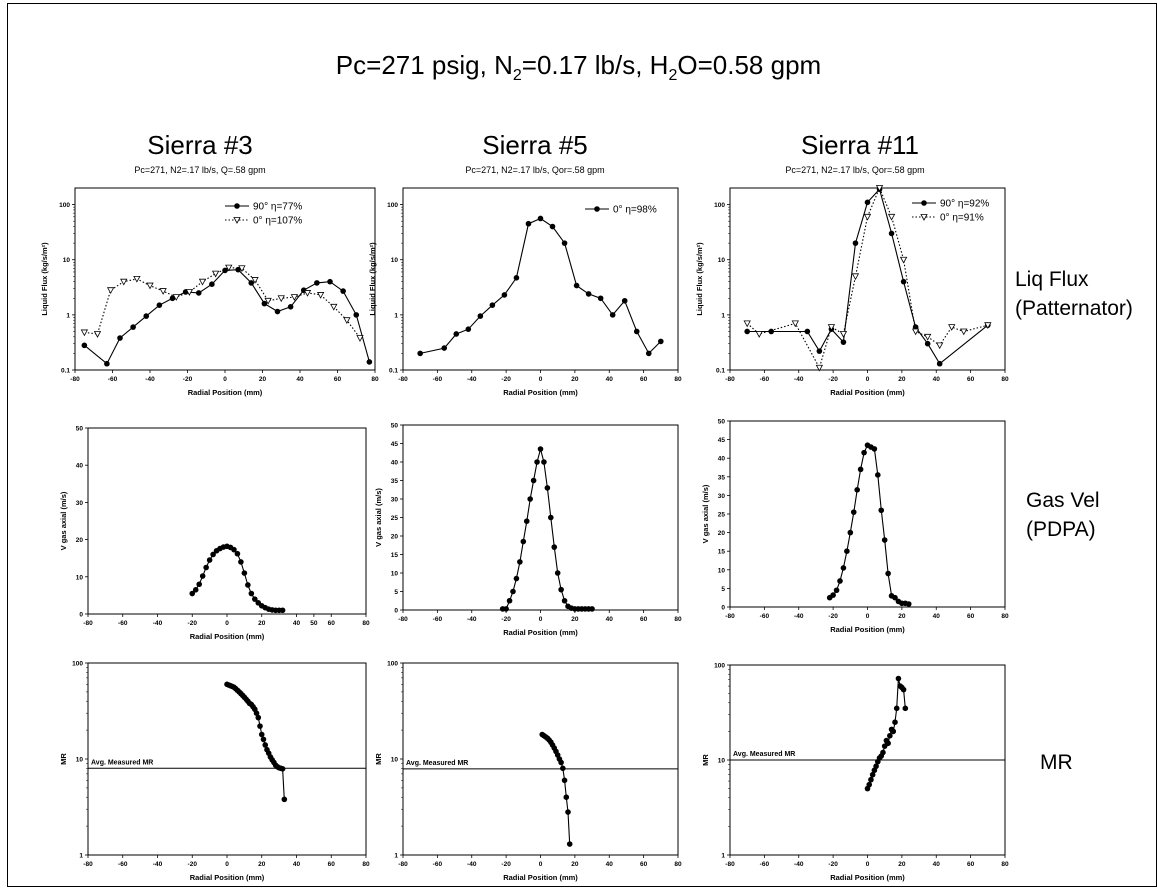 This screenshot has height=891, width=1157. I want to click on x-tick-label: 80, so click(1005, 616).